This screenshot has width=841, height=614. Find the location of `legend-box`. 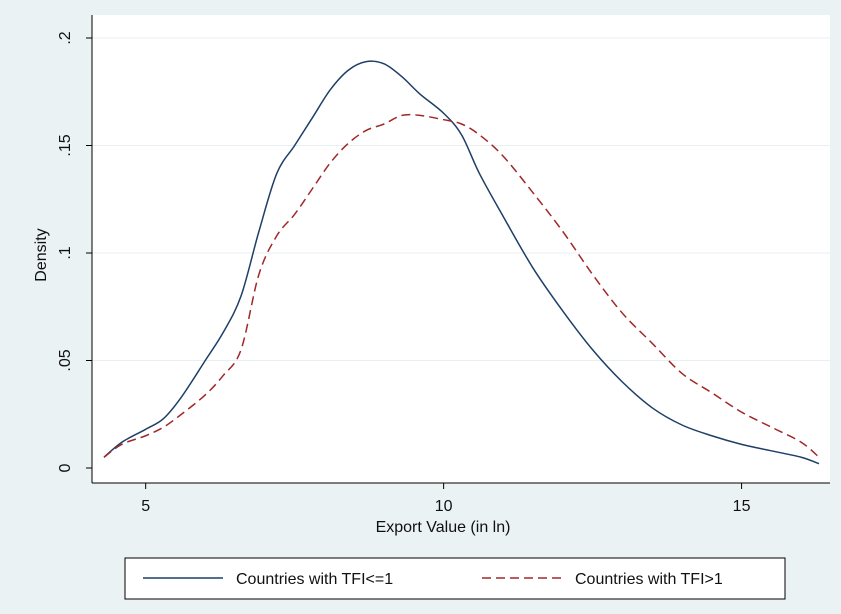

legend-box is located at coordinates (455, 578).